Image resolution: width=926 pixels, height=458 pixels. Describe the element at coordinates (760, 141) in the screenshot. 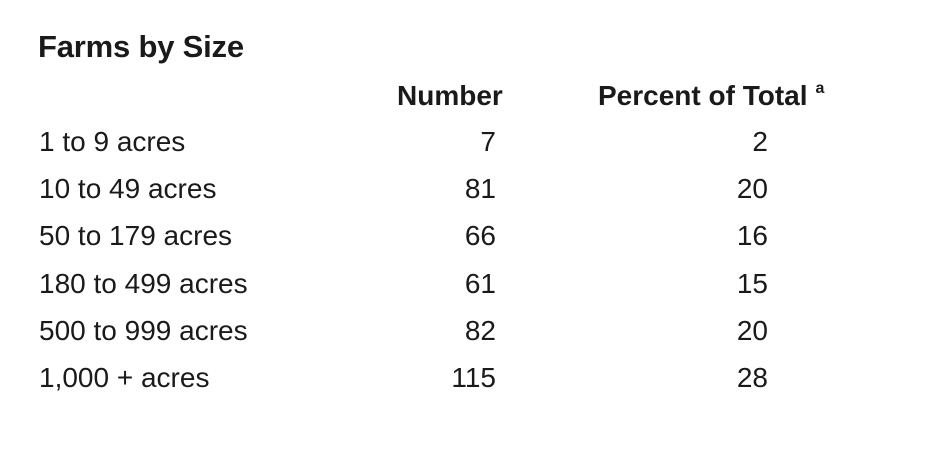

I see `row-percent: 2` at that location.